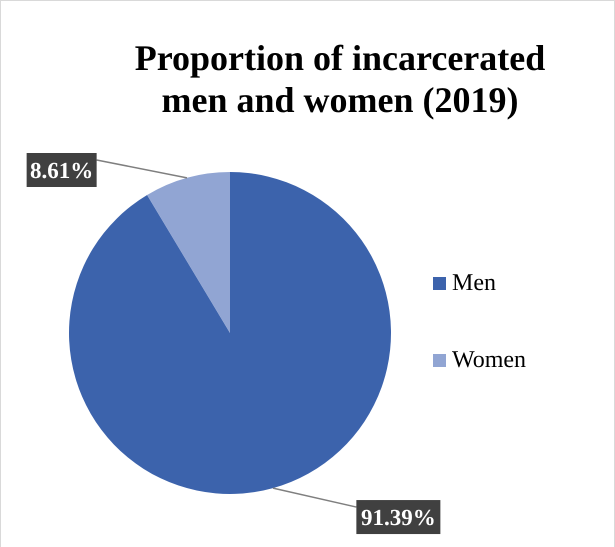 Image resolution: width=615 pixels, height=547 pixels. Describe the element at coordinates (474, 283) in the screenshot. I see `legend-label: Men` at that location.